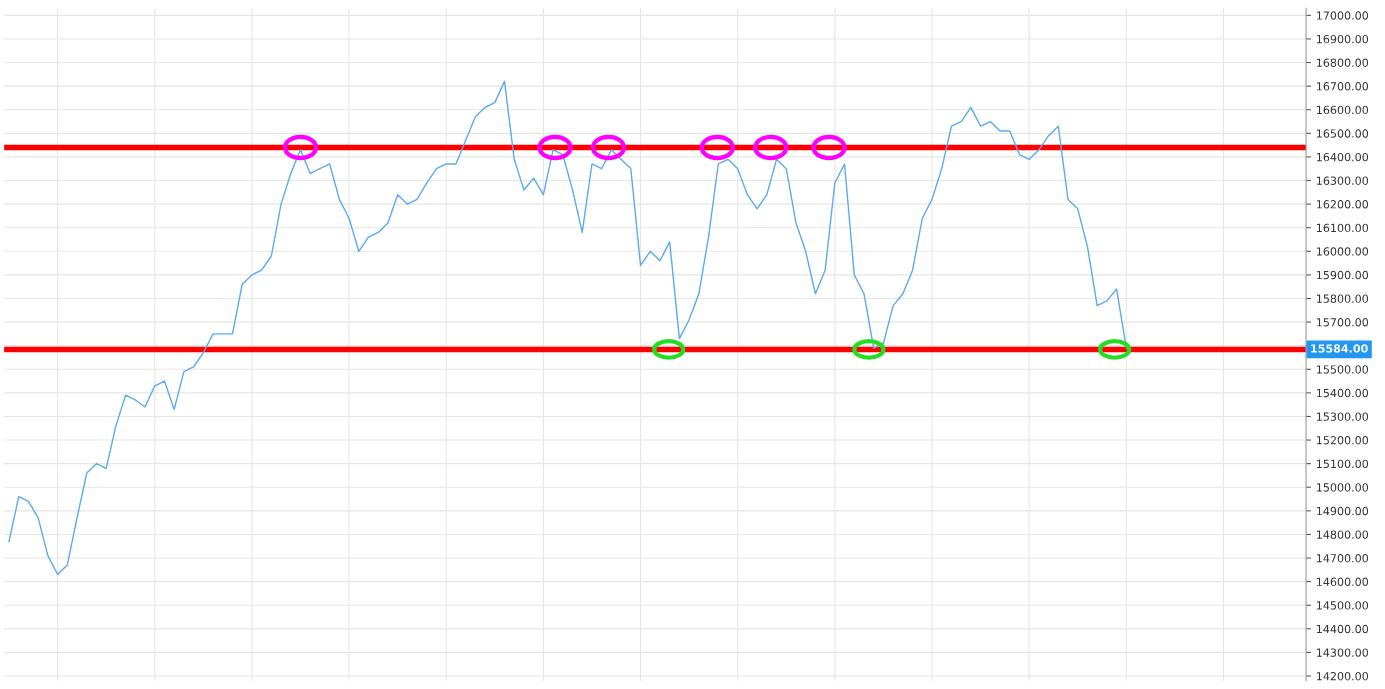  Describe the element at coordinates (1343, 605) in the screenshot. I see `y-tick-label: 14500.00` at that location.